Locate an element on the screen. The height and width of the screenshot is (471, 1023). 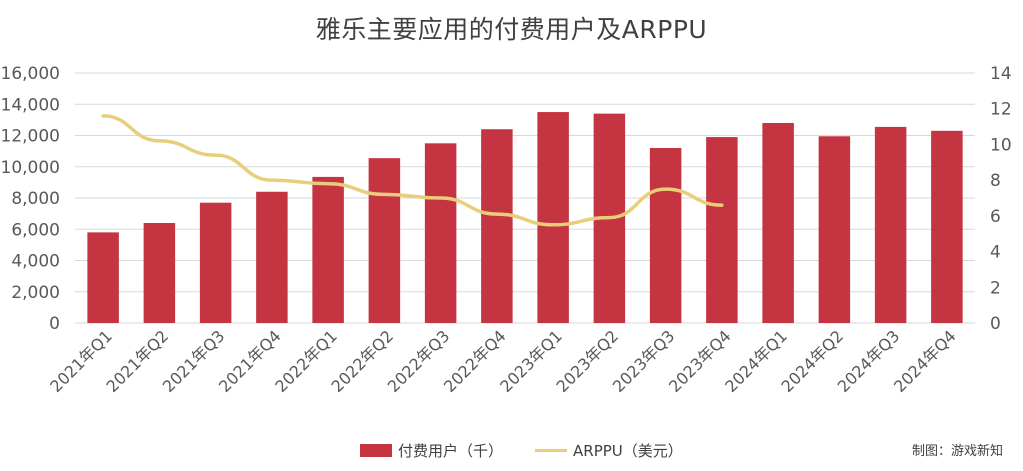
y-left-tick-label: 6,000 is located at coordinates (35, 230).